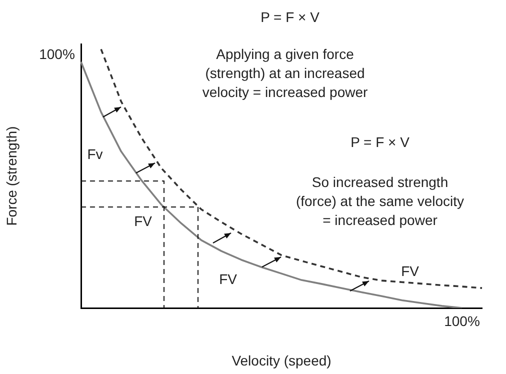 This screenshot has width=506, height=374. Describe the element at coordinates (285, 73) in the screenshot. I see `annotation: Applying a given force (strength) at an increased velocity = increased power` at that location.